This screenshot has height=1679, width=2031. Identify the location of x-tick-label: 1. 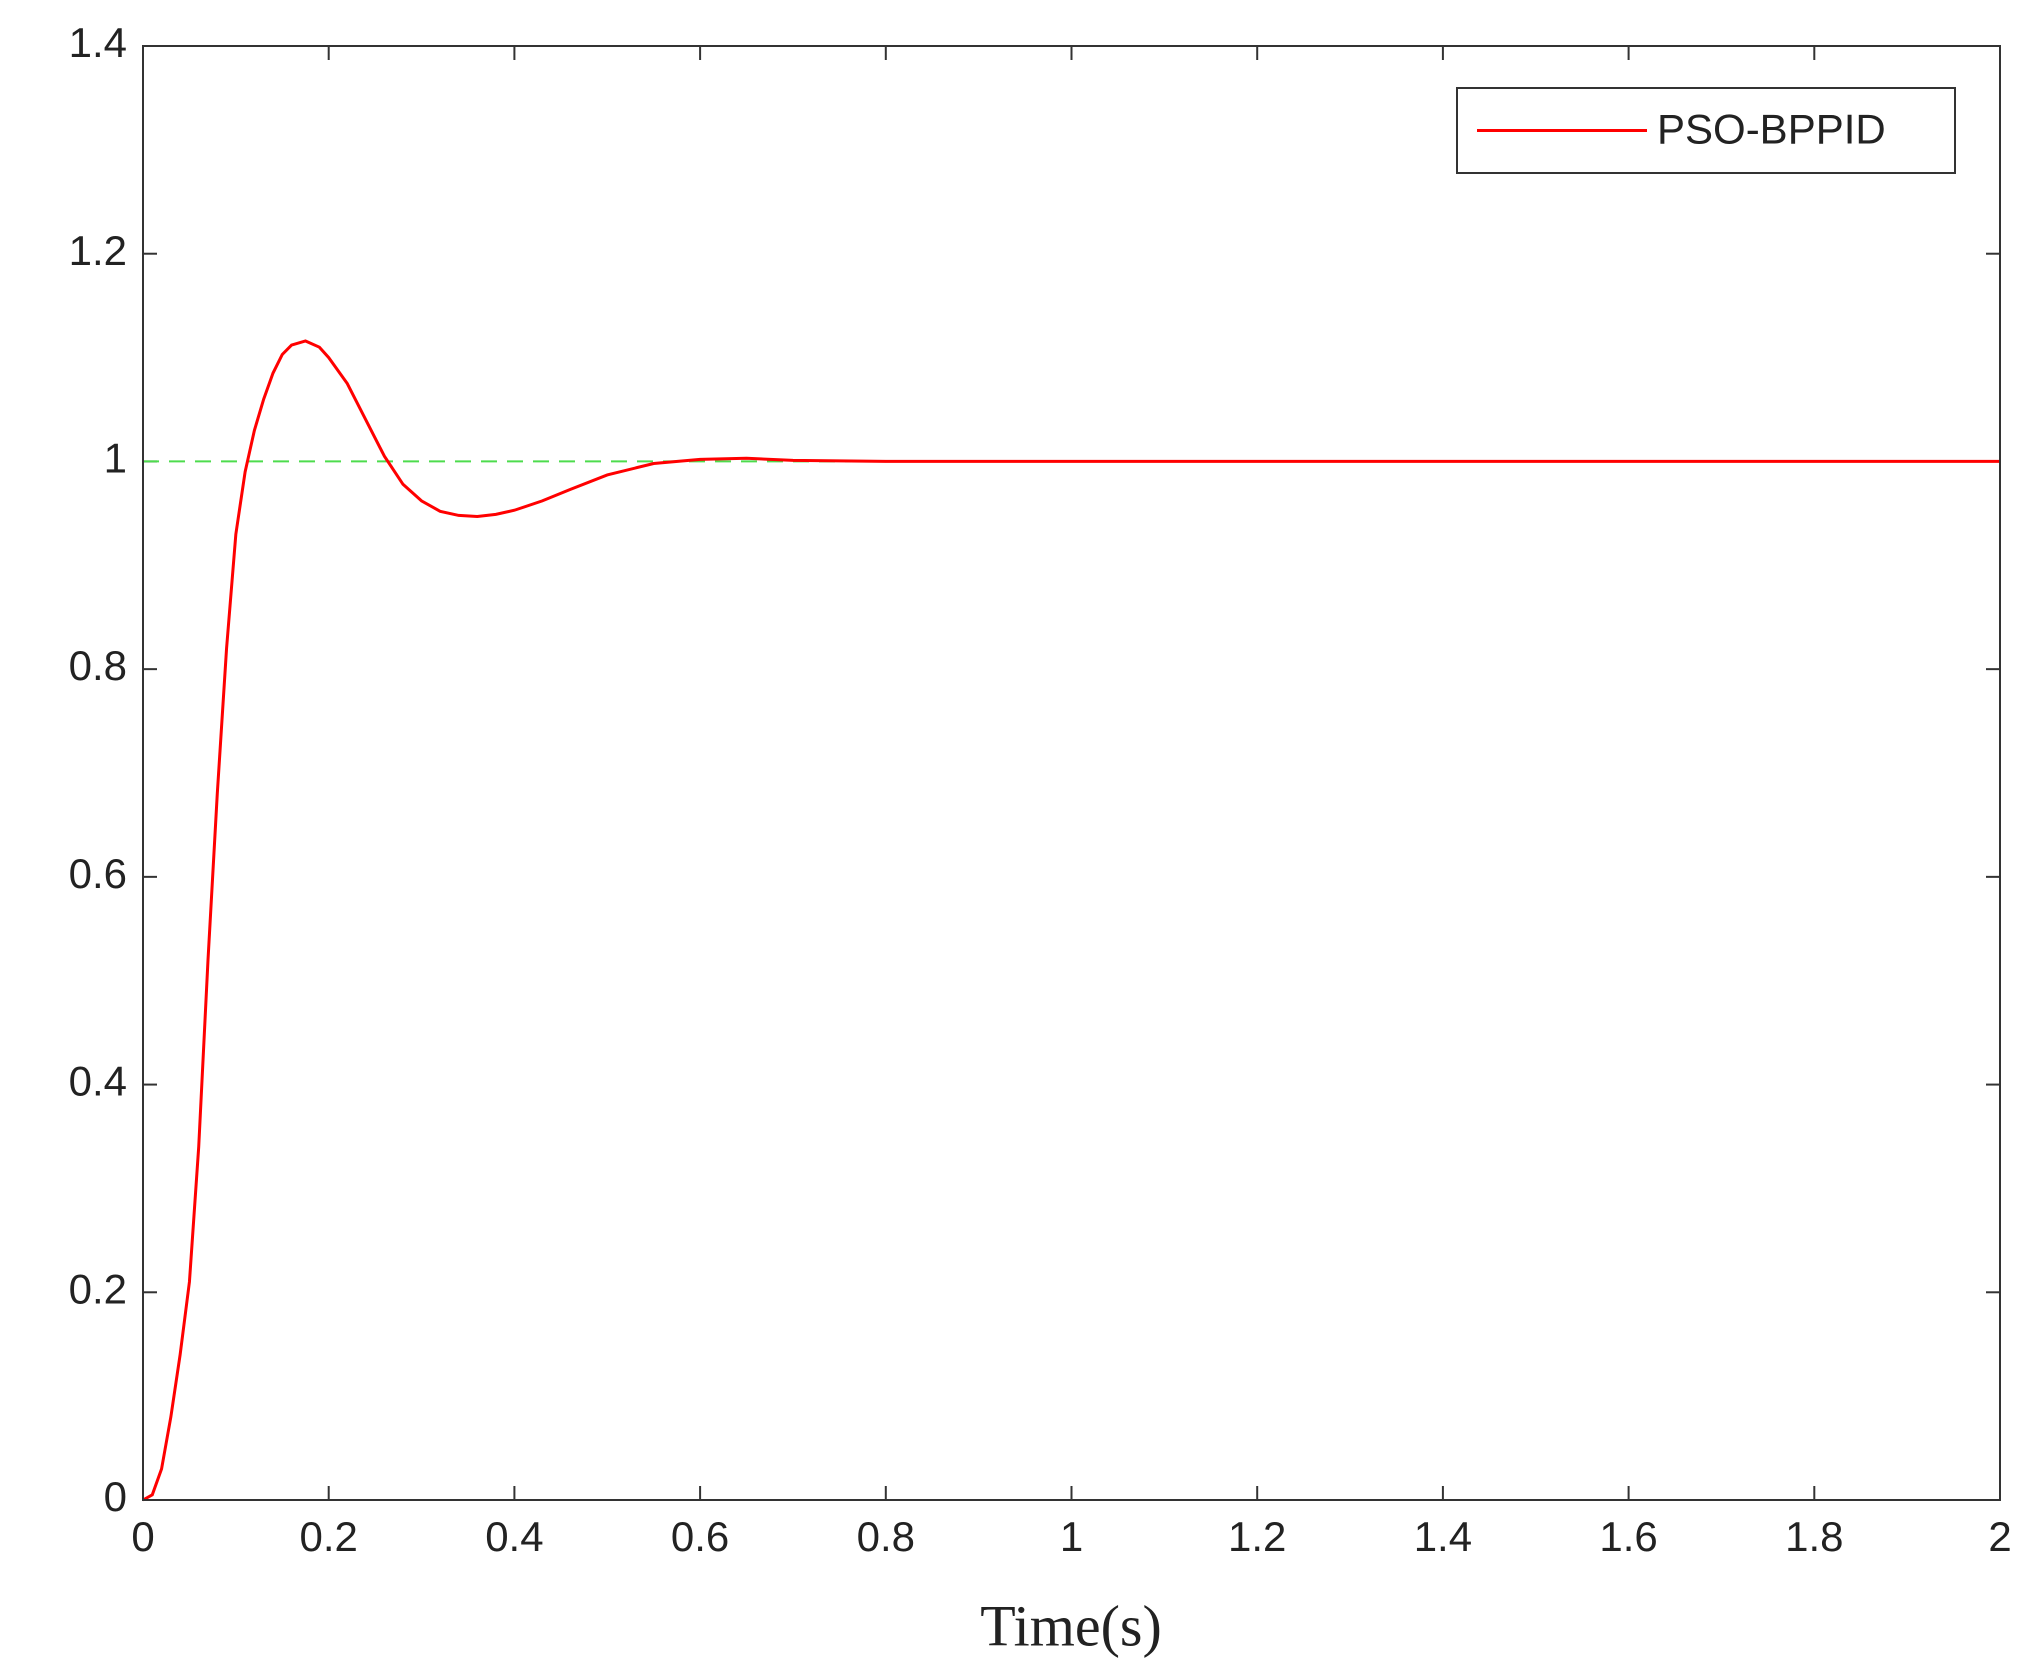
(1071, 1536).